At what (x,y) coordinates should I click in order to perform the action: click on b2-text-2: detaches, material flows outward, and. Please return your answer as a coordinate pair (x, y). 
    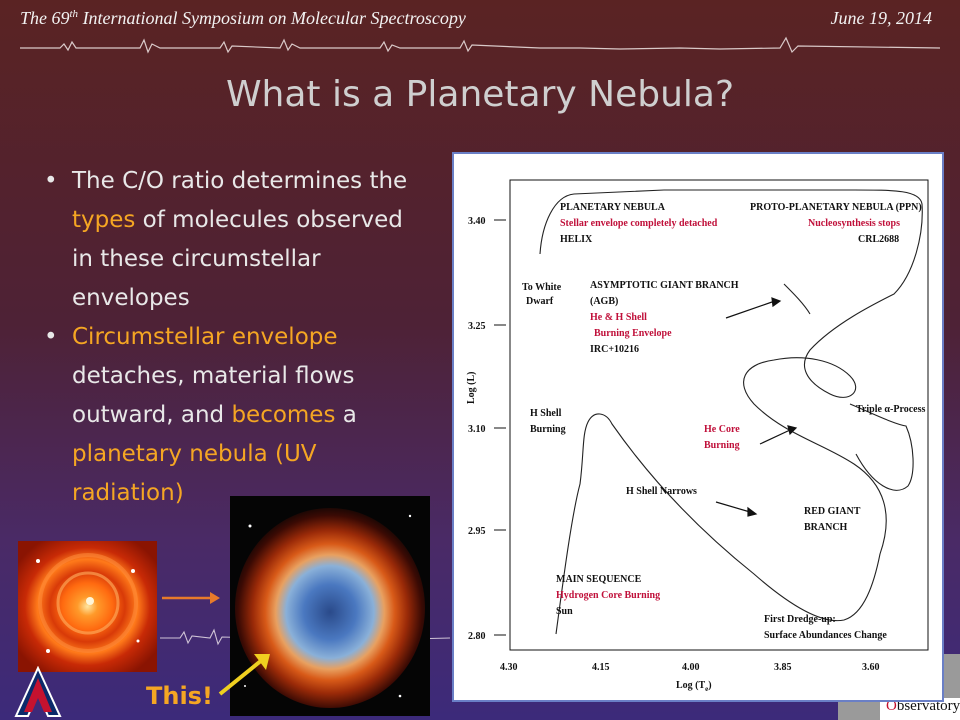
    Looking at the image, I should click on (213, 395).